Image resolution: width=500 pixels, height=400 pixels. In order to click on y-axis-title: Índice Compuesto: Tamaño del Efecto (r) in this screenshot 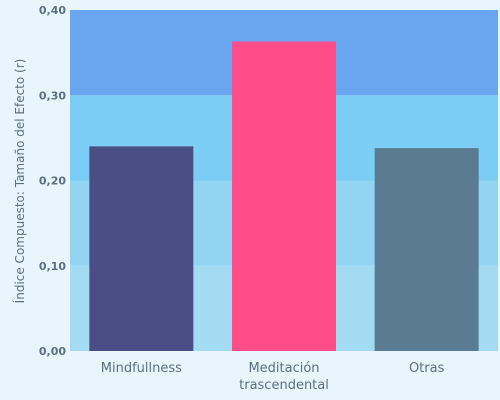, I will do `click(19, 181)`.